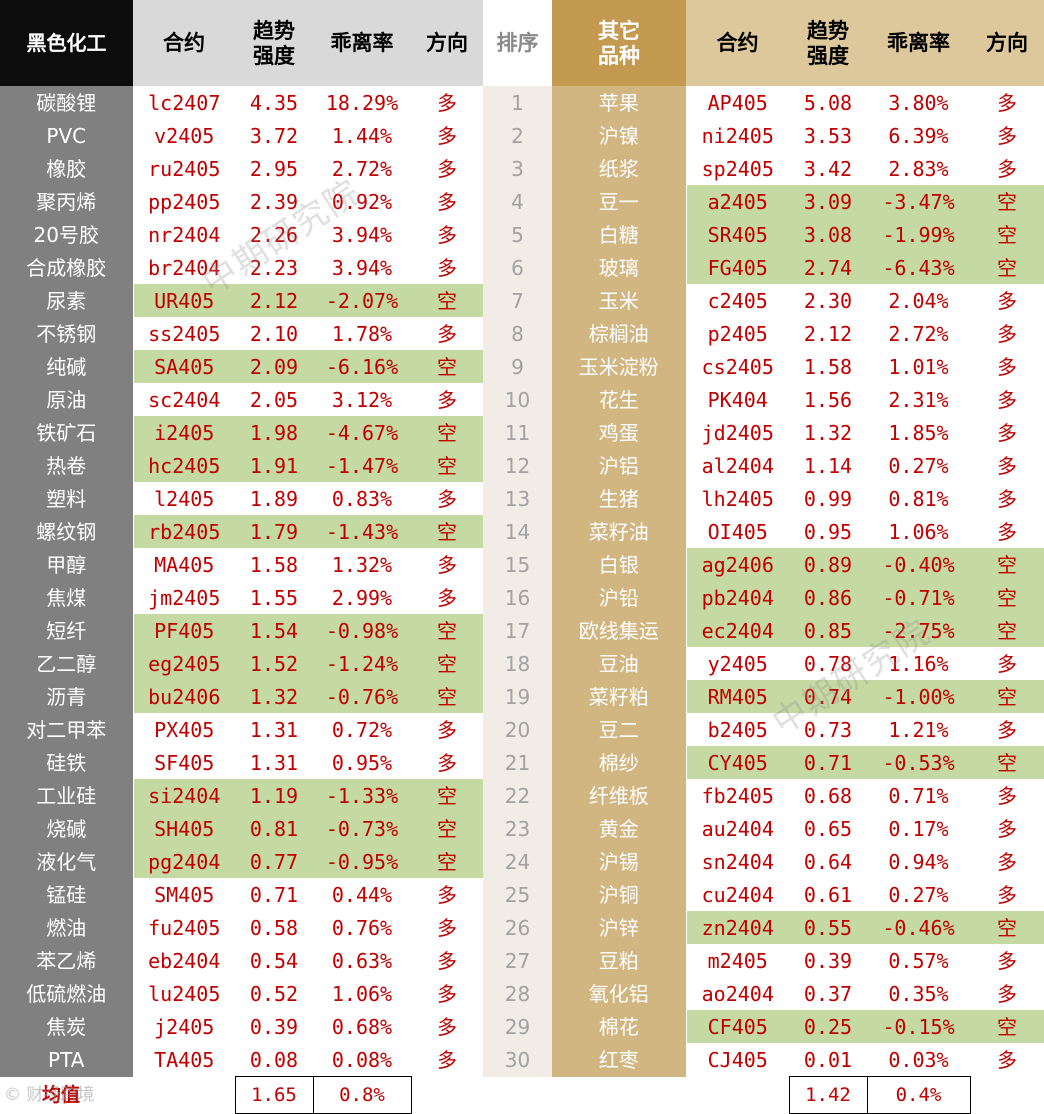  Describe the element at coordinates (274, 762) in the screenshot. I see `left-trend-strength: 1.31` at that location.